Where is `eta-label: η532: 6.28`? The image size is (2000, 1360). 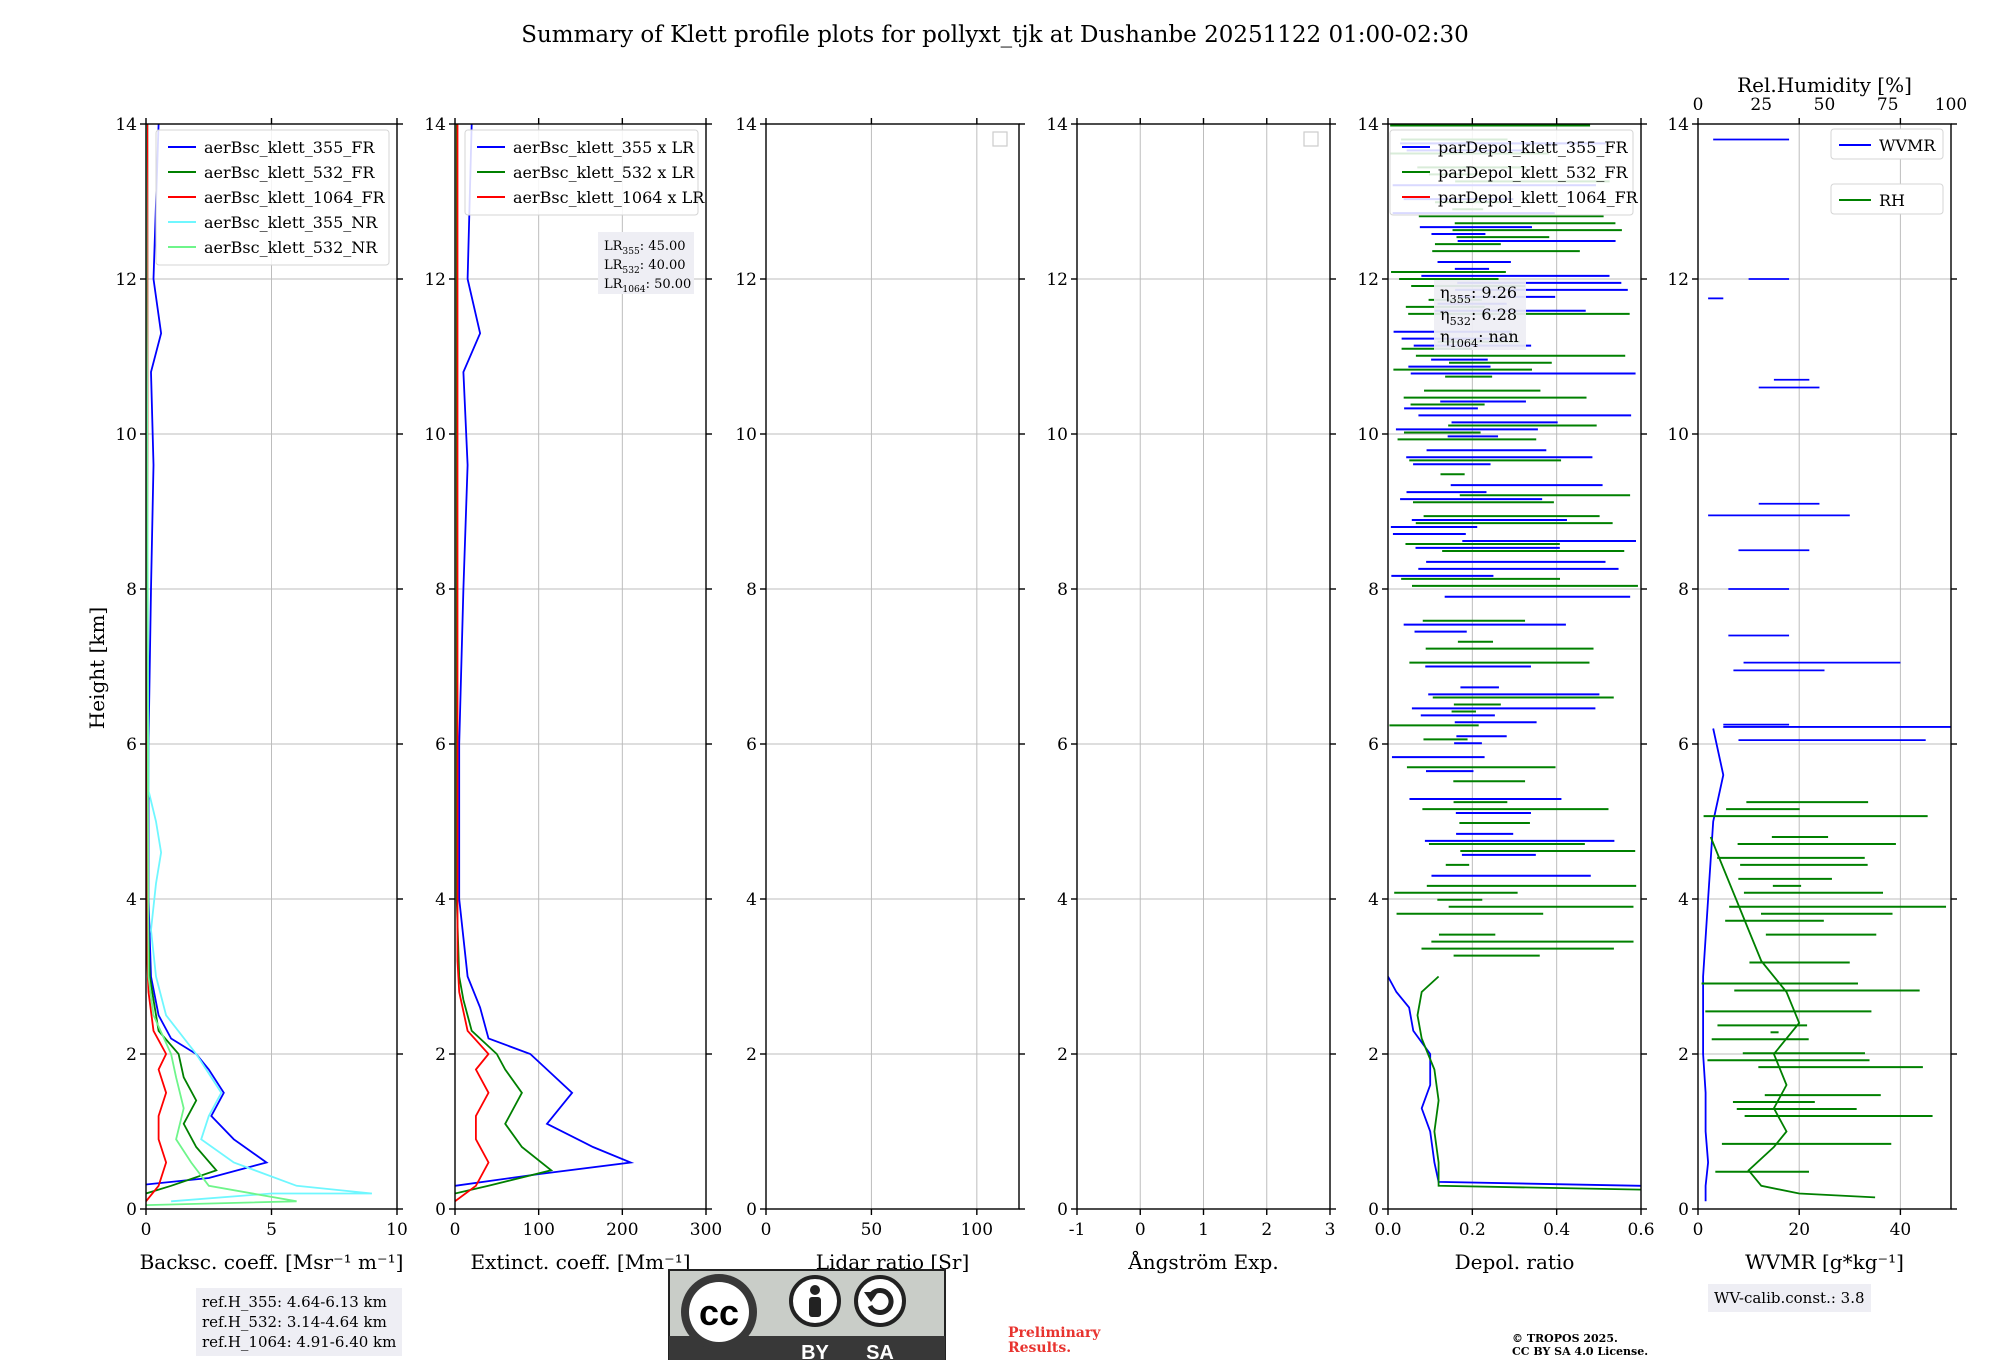
eta-label: η532: 6.28 is located at coordinates (1478, 316).